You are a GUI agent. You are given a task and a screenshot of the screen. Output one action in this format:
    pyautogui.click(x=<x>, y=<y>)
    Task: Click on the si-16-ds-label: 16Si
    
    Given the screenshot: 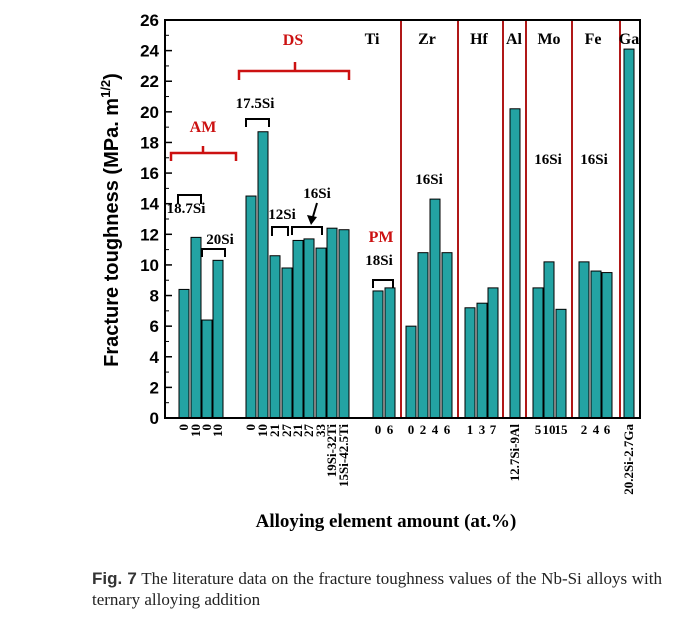 What is the action you would take?
    pyautogui.click(x=317, y=194)
    